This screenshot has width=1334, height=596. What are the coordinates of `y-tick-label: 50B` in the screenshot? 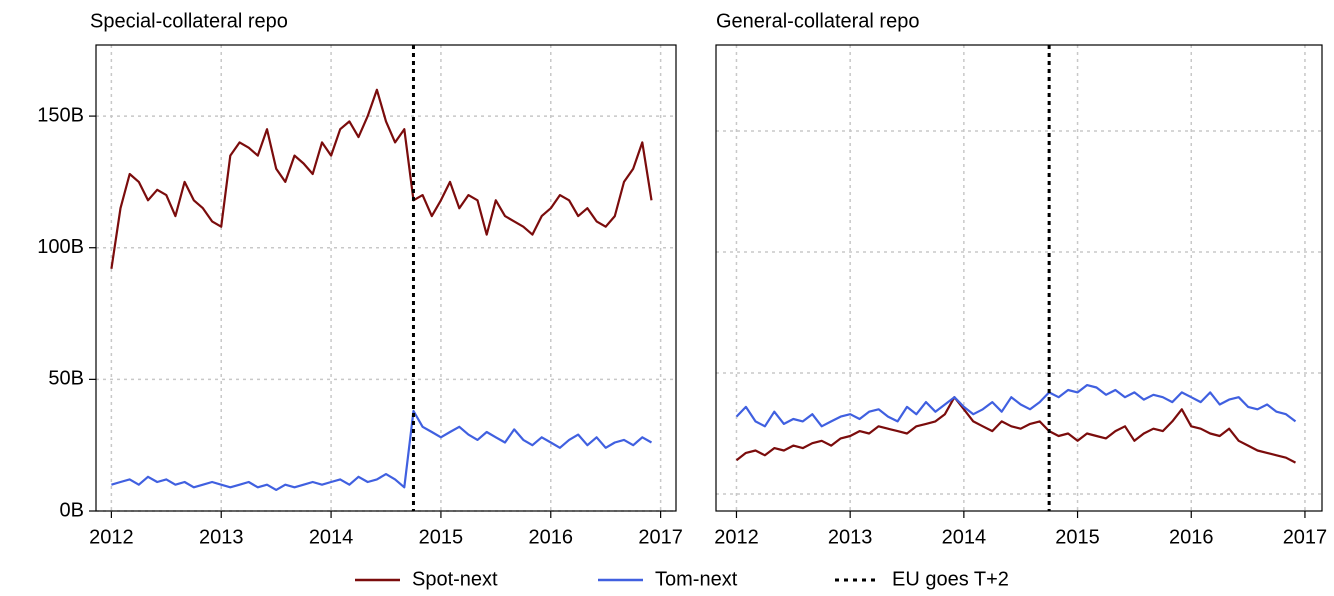 It's located at (66, 379).